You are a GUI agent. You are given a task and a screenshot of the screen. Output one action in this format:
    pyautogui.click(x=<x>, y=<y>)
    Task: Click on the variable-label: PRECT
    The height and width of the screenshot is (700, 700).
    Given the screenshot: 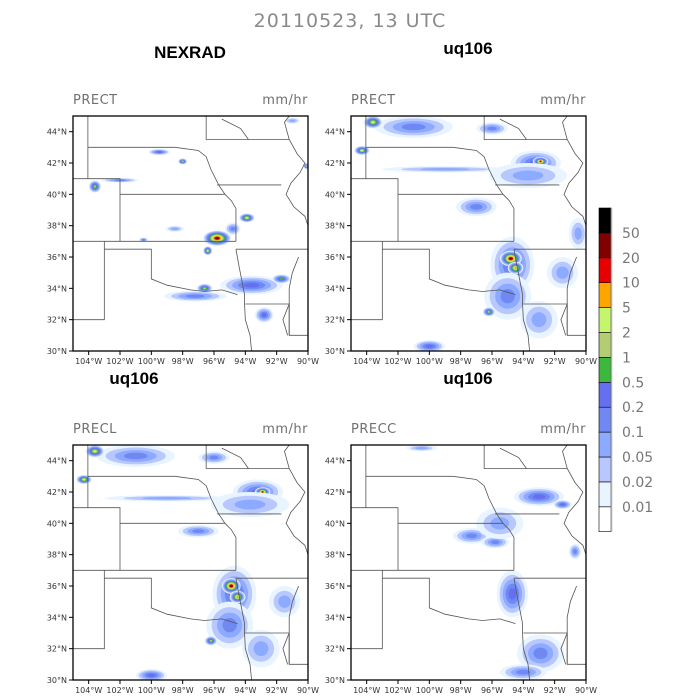 What is the action you would take?
    pyautogui.click(x=373, y=100)
    